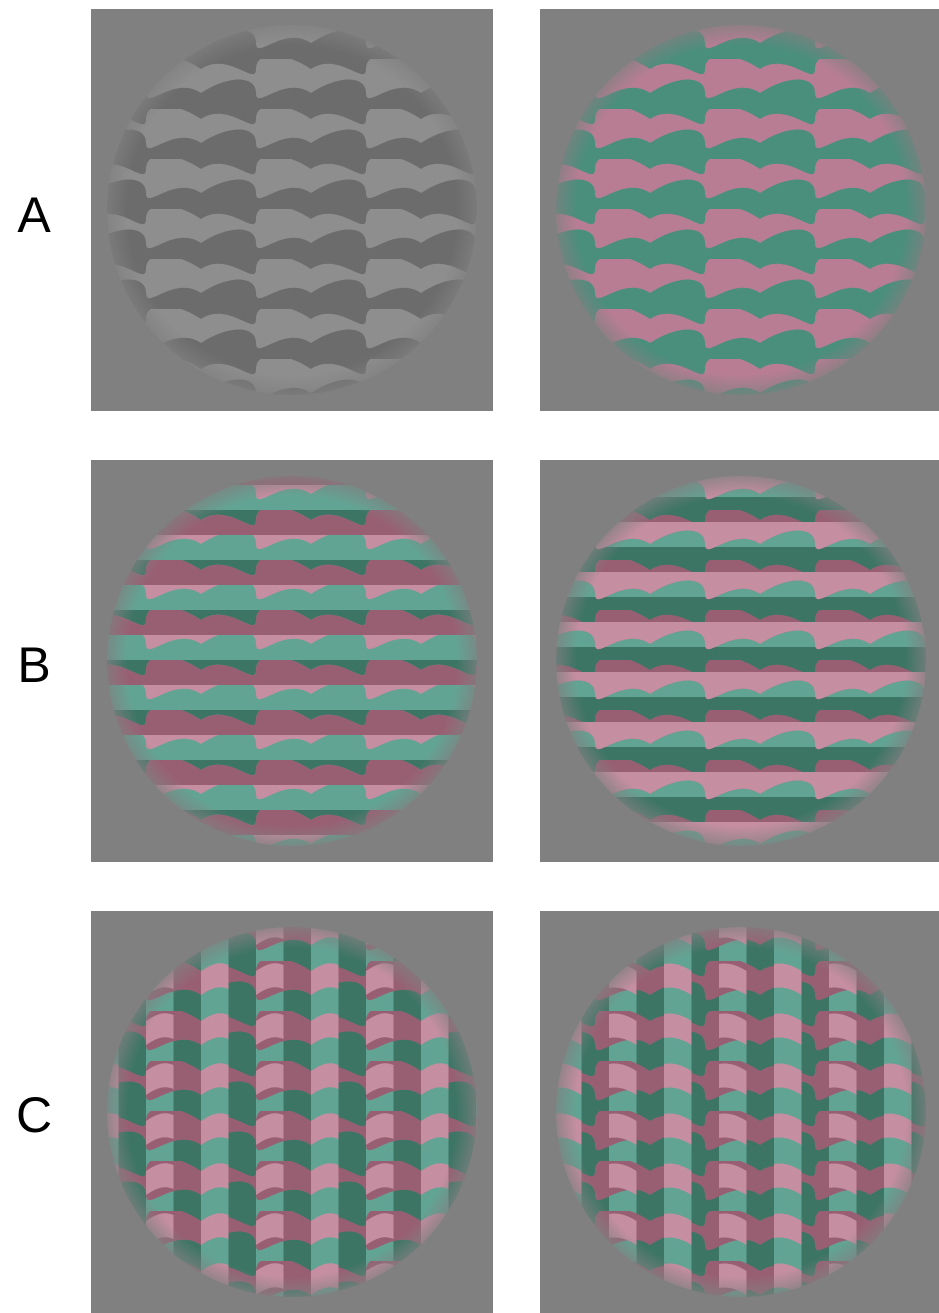 The image size is (939, 1313). I want to click on wavy-color-with-vertical-luminance-shifted, so click(739, 1112).